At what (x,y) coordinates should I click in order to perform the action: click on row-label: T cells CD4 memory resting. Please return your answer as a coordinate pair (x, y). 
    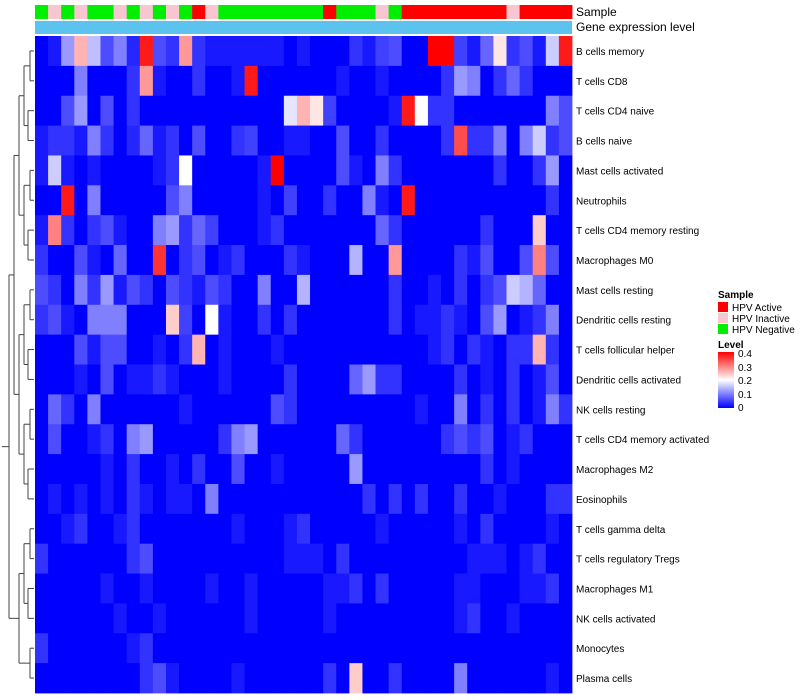
    Looking at the image, I should click on (637, 231).